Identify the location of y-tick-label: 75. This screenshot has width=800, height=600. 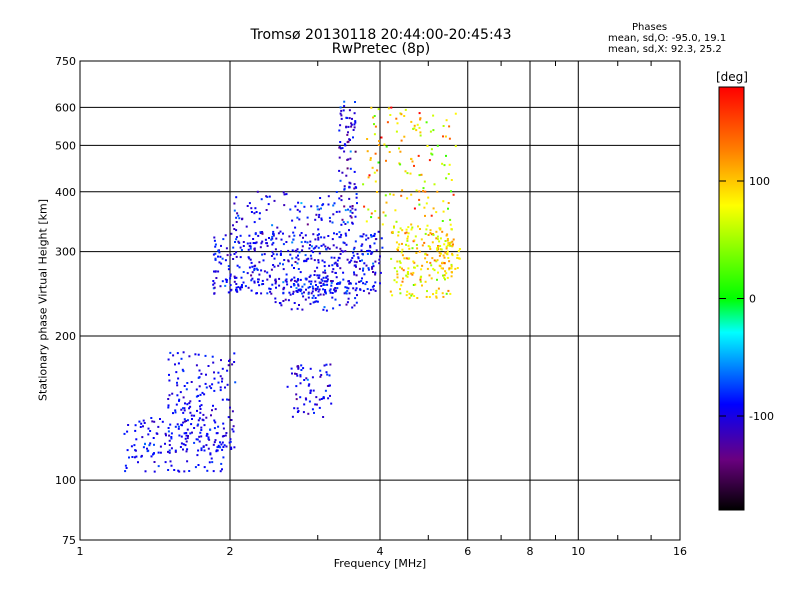
(69, 540).